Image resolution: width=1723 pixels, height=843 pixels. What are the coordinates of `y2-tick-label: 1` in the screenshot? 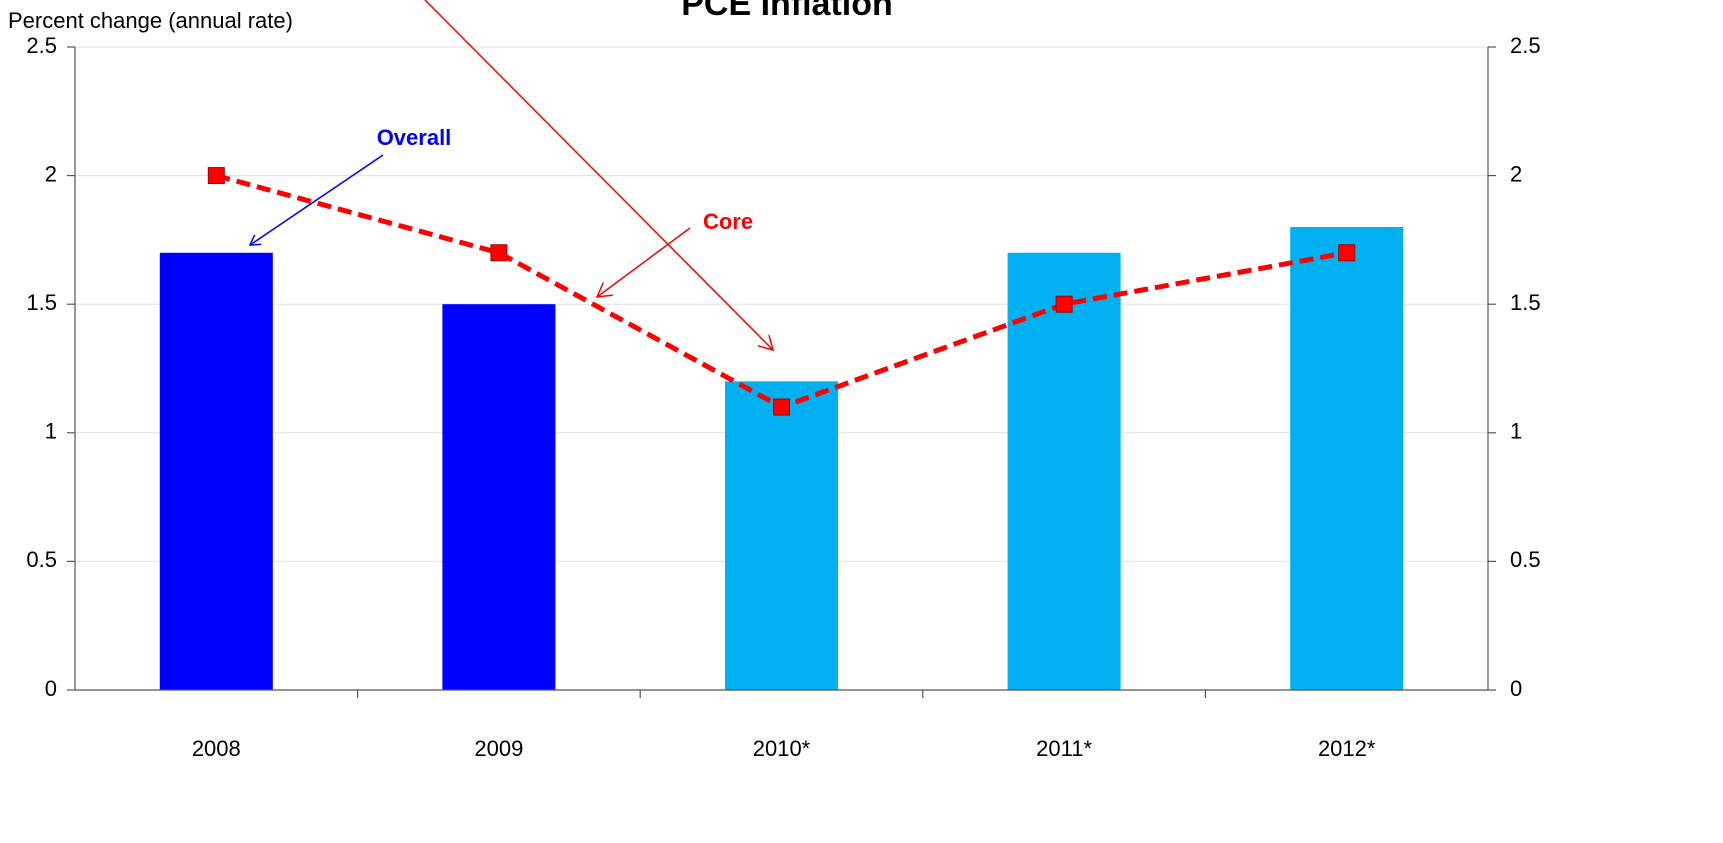 It's located at (1516, 431).